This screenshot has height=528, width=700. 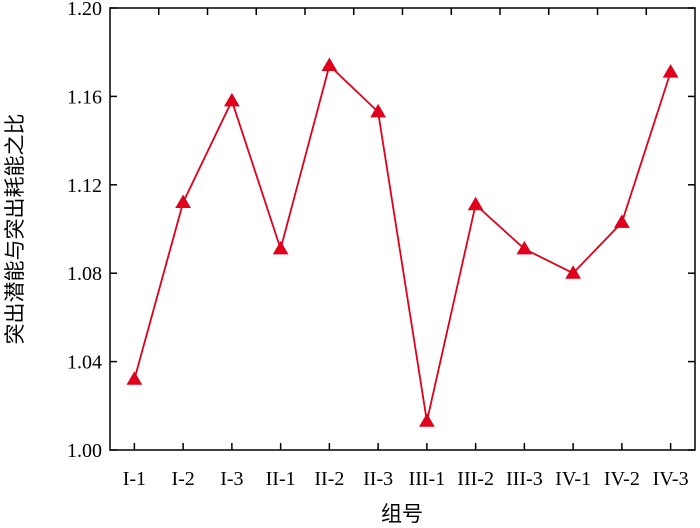 What do you see at coordinates (231, 479) in the screenshot?
I see `x-tick-label: I-3` at bounding box center [231, 479].